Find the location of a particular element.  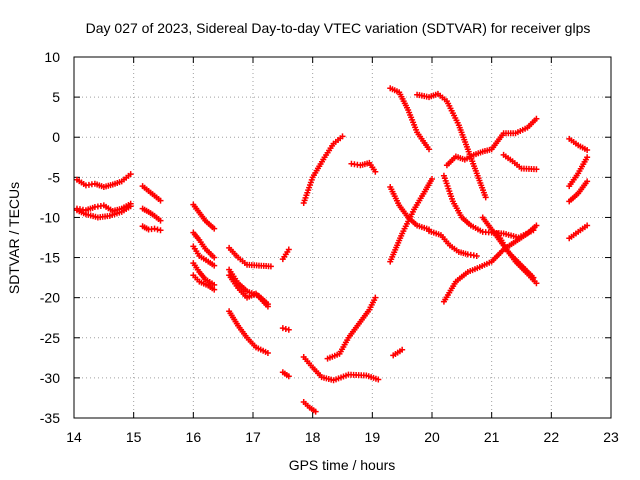

y-tick-label: -30 is located at coordinates (50, 378).